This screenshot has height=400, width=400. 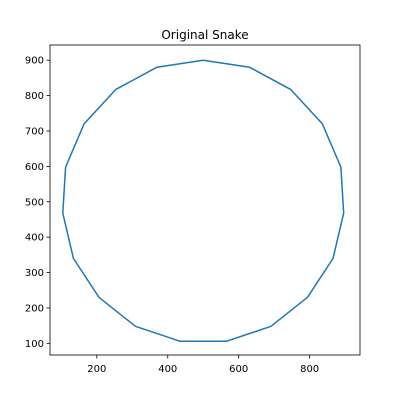 What do you see at coordinates (167, 369) in the screenshot?
I see `x-tick-label: 400` at bounding box center [167, 369].